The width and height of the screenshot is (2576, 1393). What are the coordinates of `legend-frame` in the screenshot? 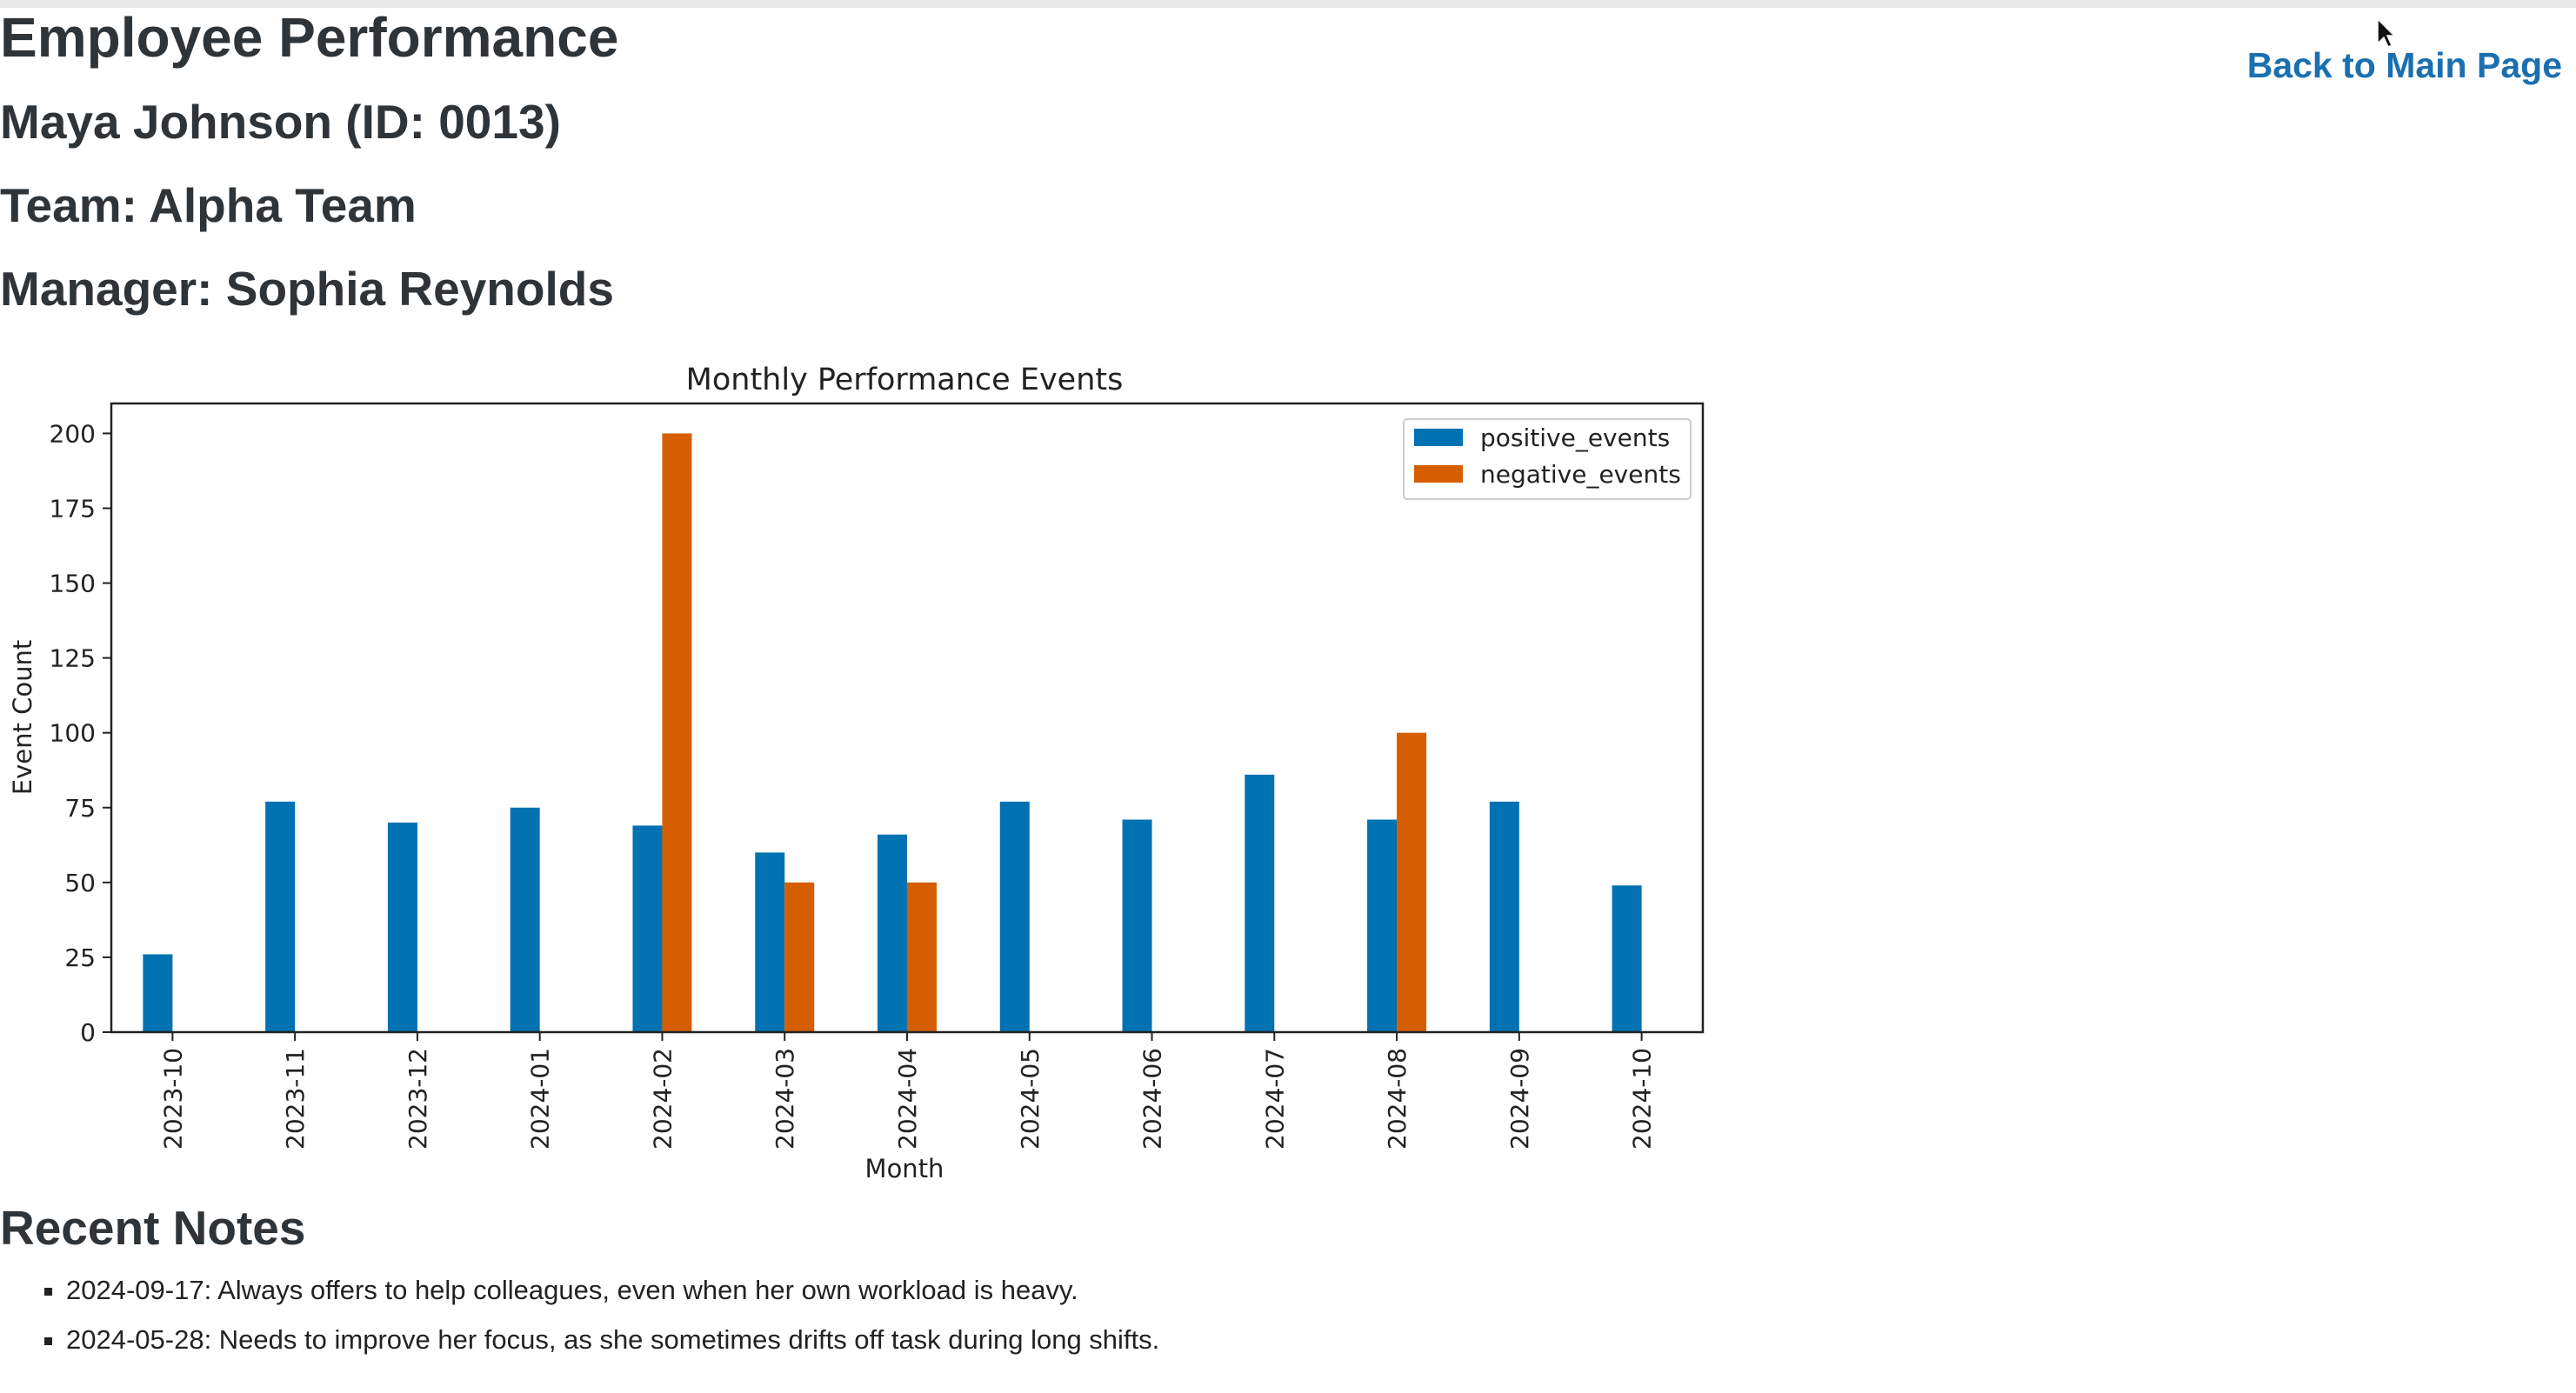 It's located at (1547, 459).